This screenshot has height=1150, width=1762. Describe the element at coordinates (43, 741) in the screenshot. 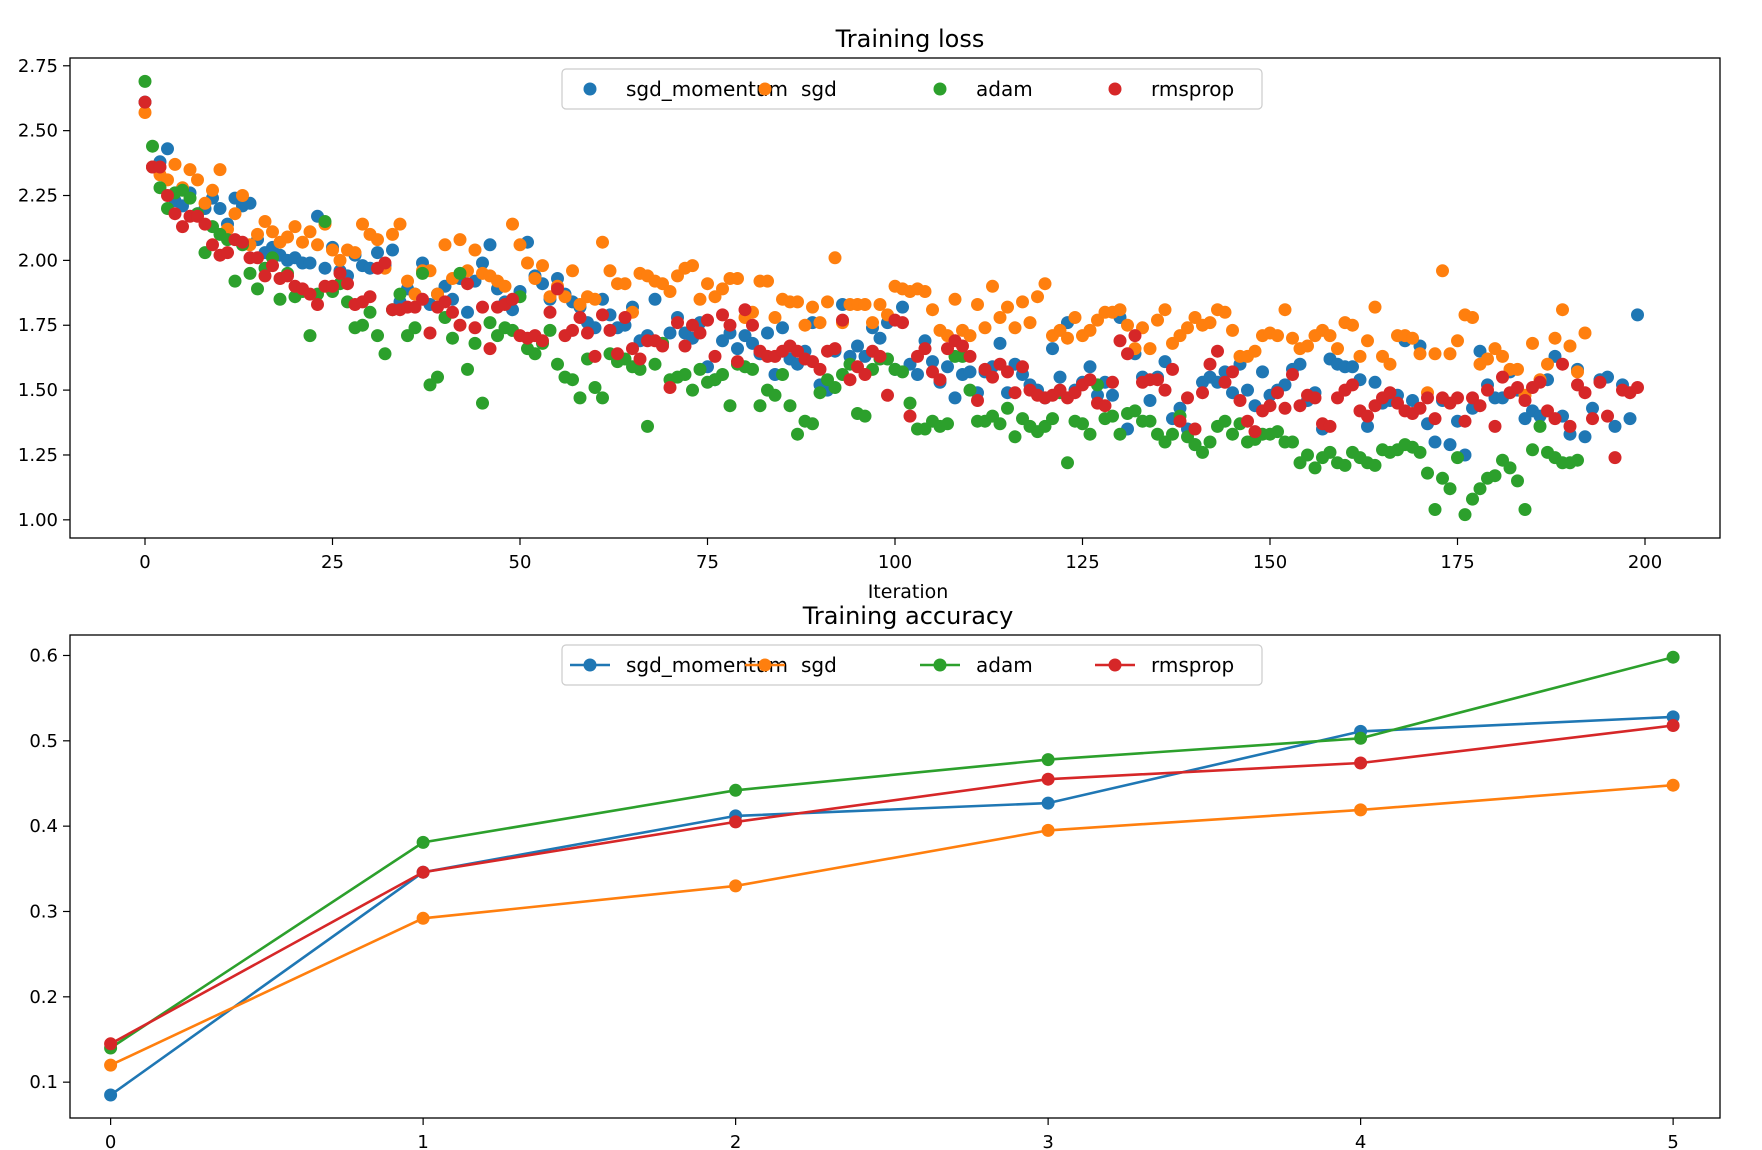

I see `accuracy-y-tick-label: 0.5` at that location.